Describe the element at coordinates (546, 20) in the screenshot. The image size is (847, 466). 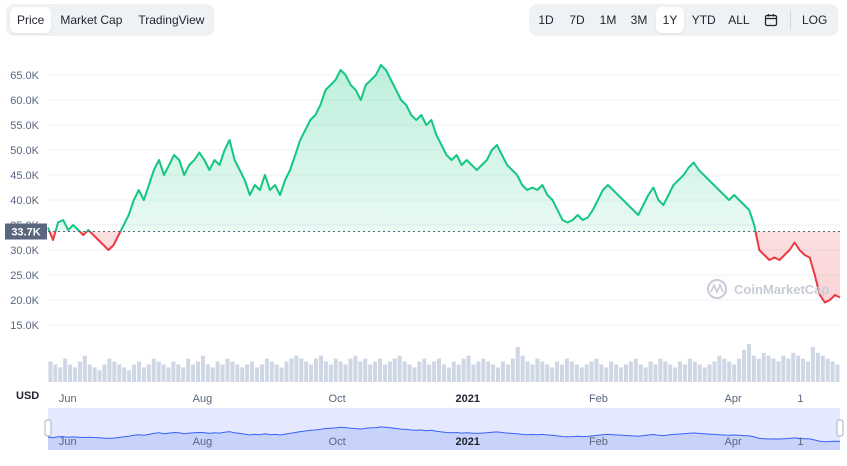
I see `range-1d-button: 1D` at that location.